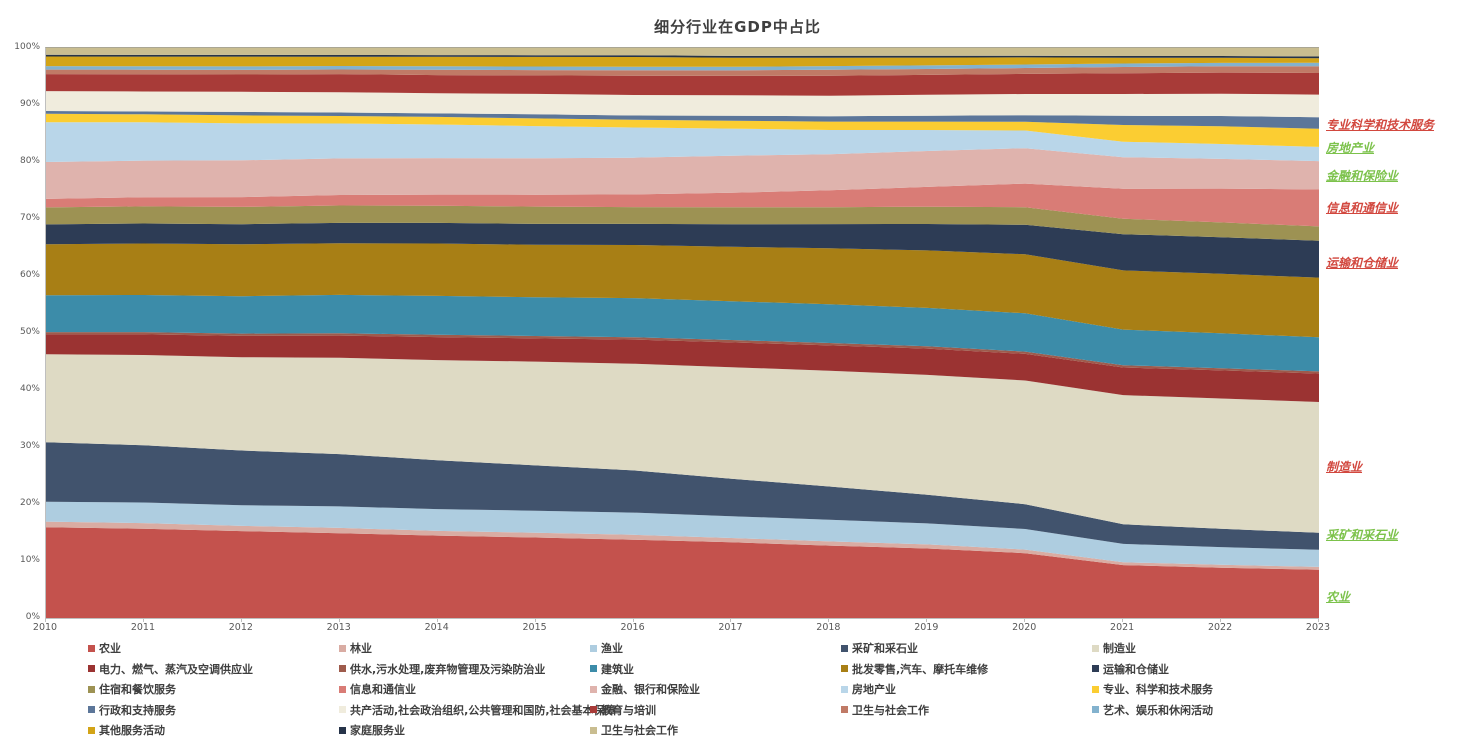 This screenshot has width=1475, height=746. Describe the element at coordinates (377, 730) in the screenshot. I see `legend-label: 家庭服务业` at that location.